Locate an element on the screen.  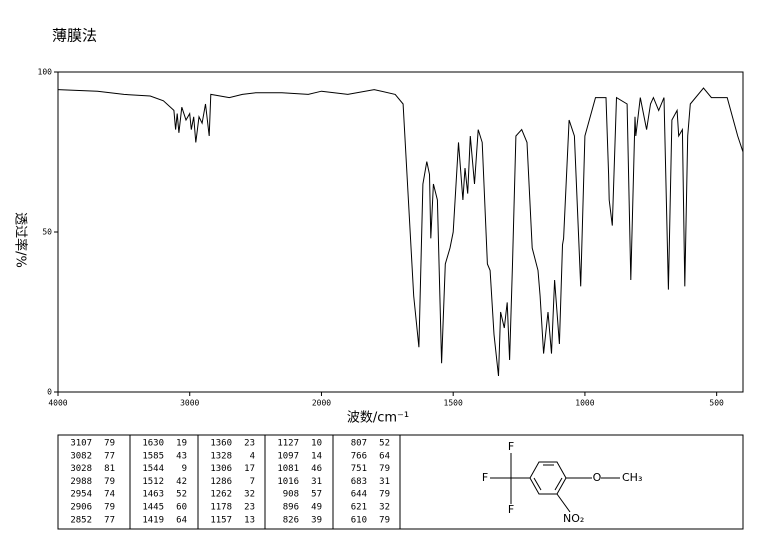
atom-label: CH₃ is located at coordinates (632, 477).